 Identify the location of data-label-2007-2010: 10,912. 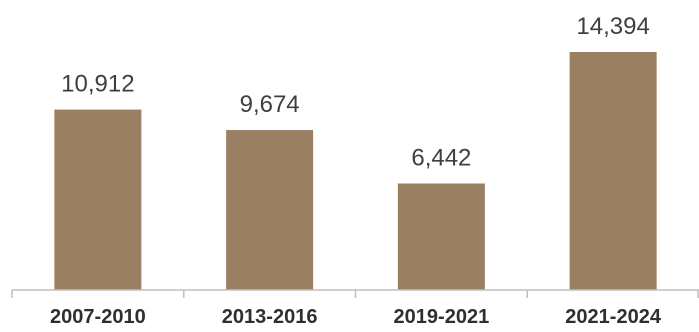
(97, 84).